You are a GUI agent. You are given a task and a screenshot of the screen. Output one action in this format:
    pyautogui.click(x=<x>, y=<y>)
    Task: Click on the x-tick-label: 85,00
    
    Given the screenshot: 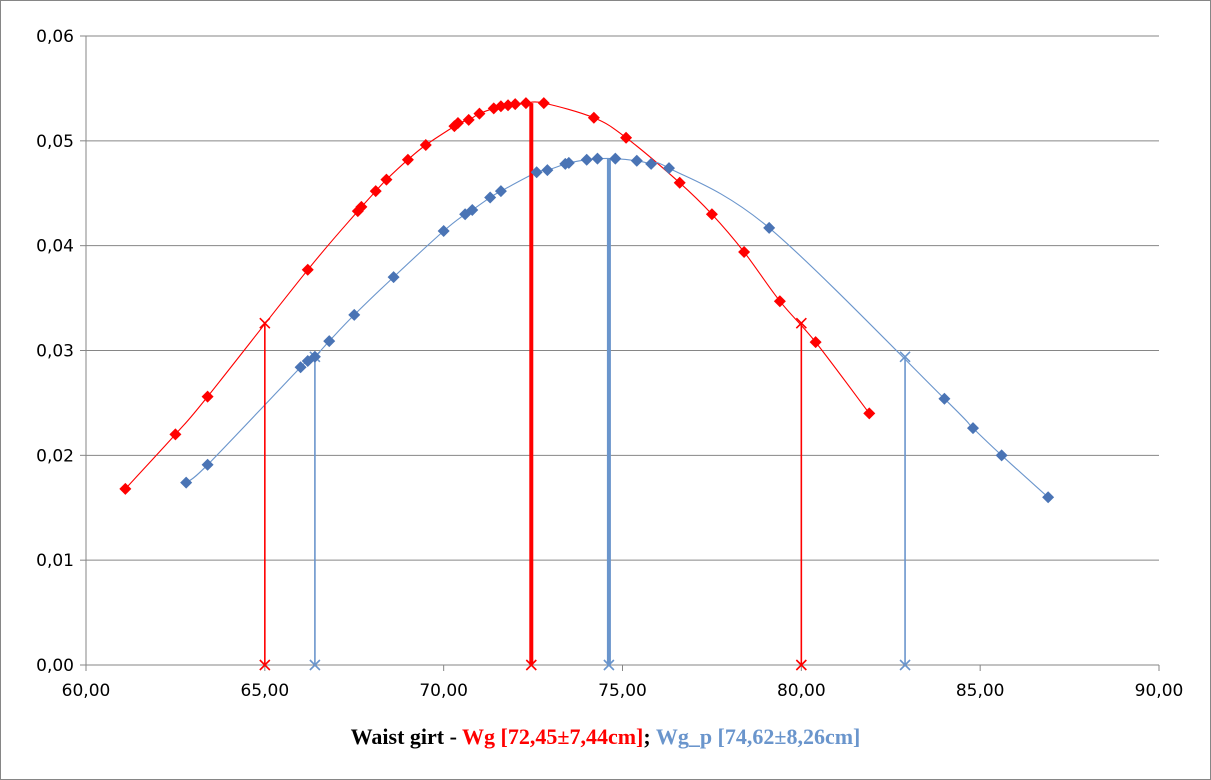 What is the action you would take?
    pyautogui.click(x=980, y=691)
    